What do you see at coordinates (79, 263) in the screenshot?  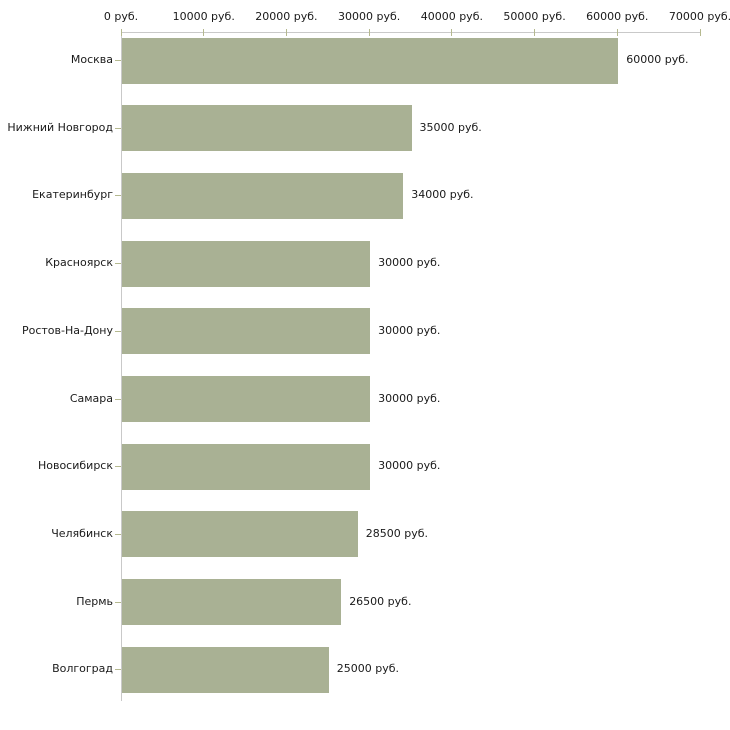 I see `category-label: Красноярск` at bounding box center [79, 263].